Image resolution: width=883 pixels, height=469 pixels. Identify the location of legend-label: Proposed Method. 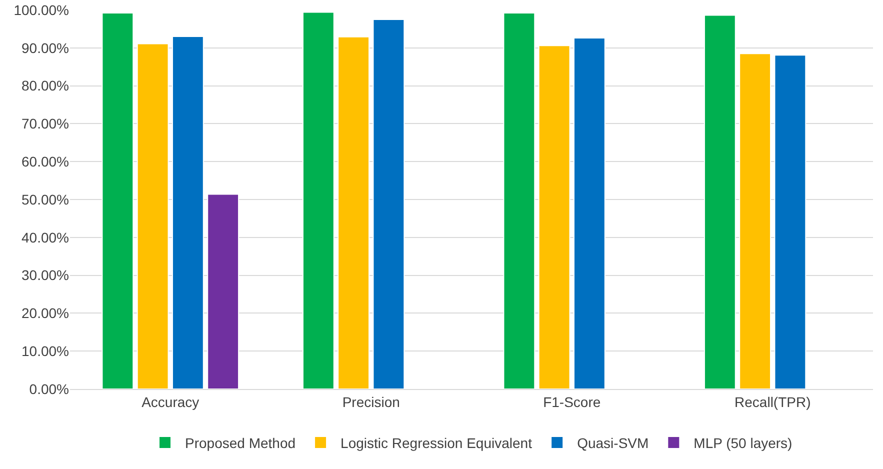
(240, 442).